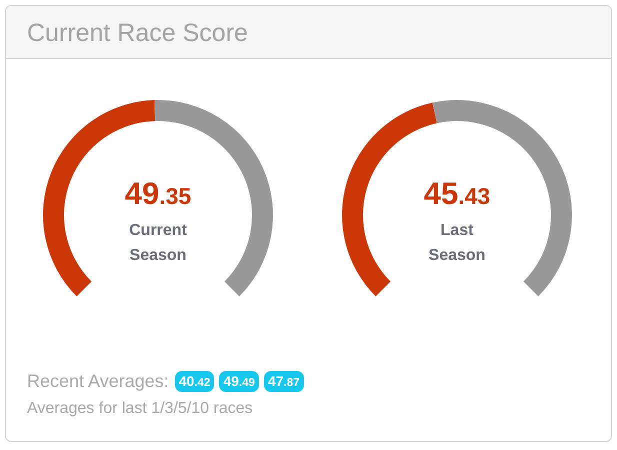 This screenshot has width=617, height=450. I want to click on text: 49.35, so click(158, 193).